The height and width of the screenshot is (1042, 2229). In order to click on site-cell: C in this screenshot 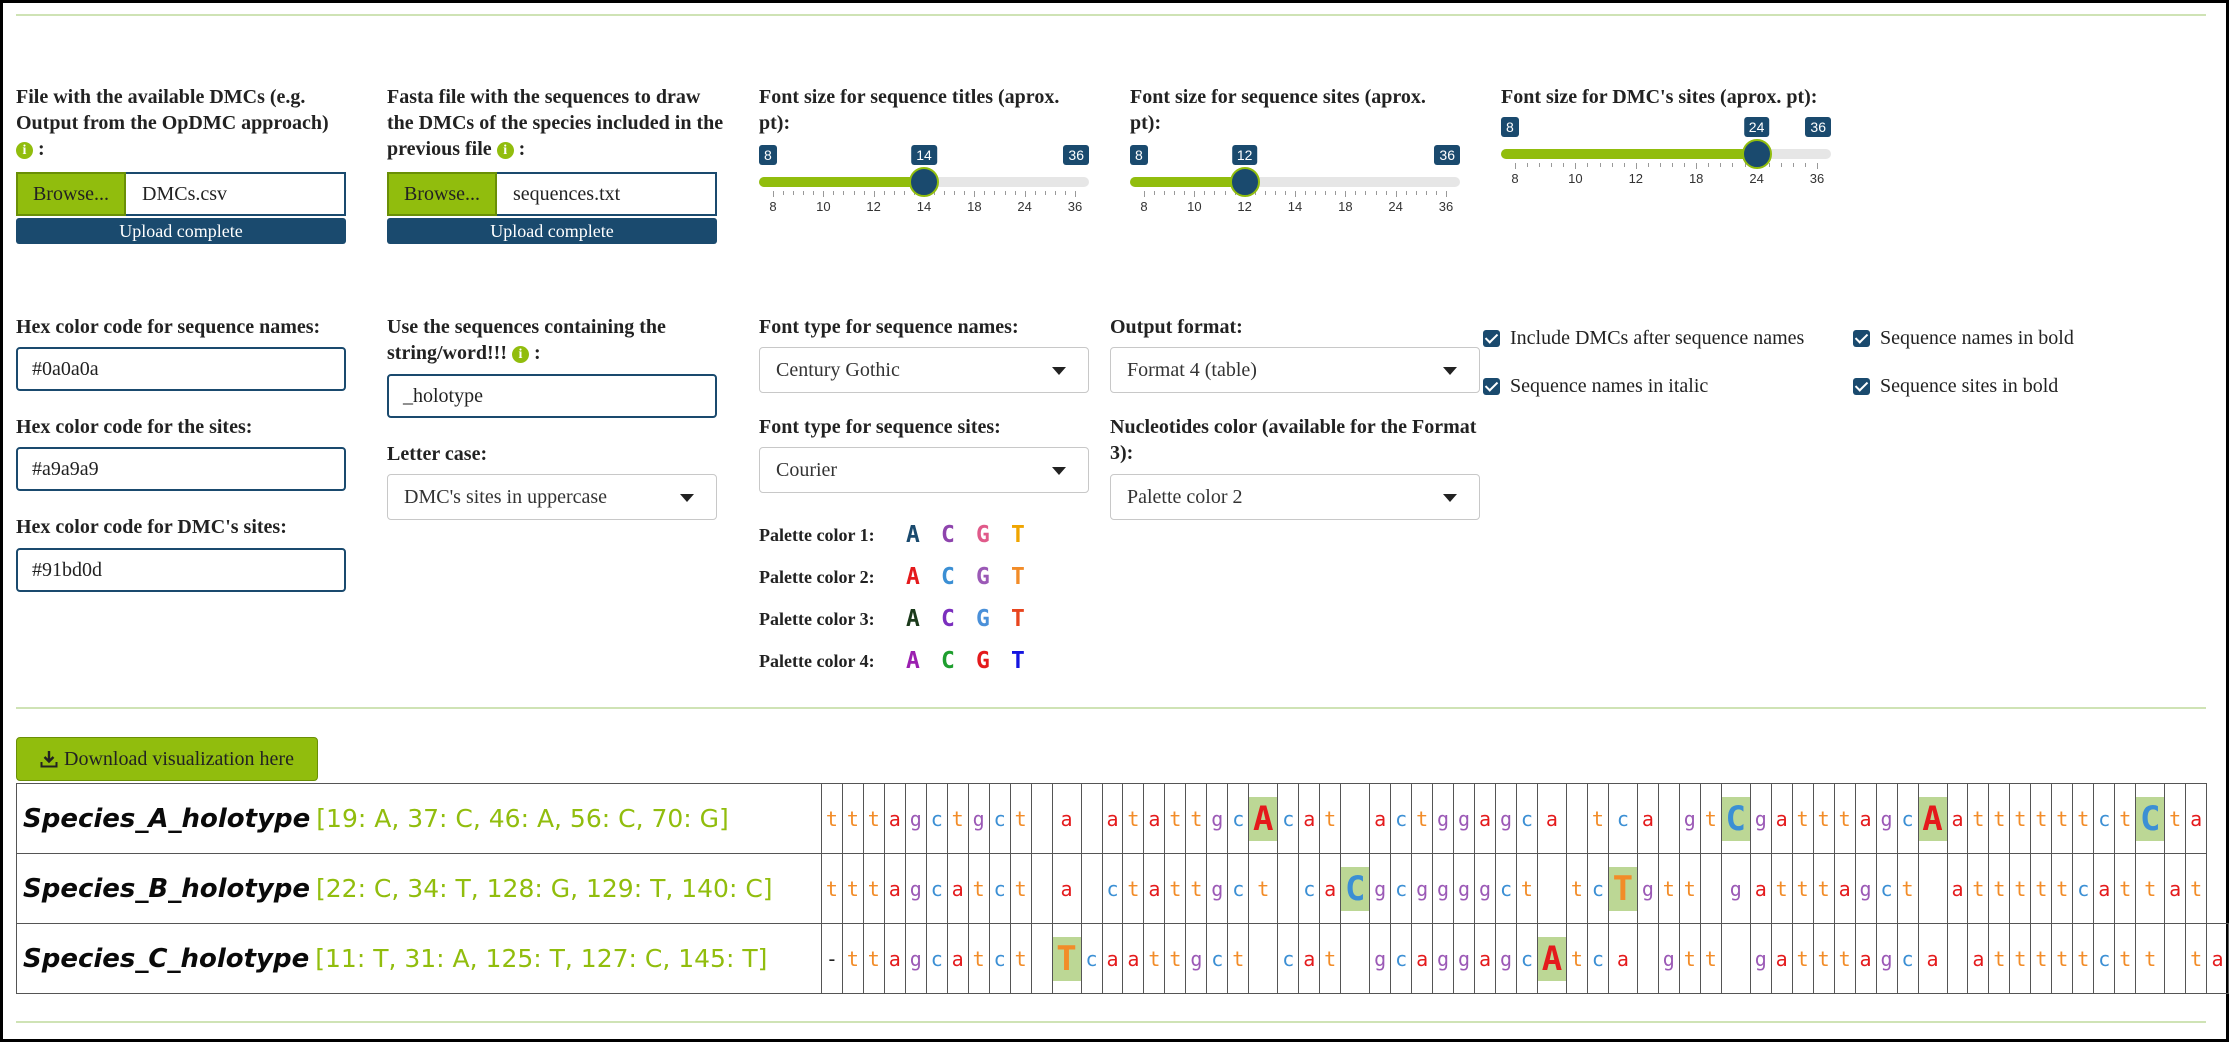, I will do `click(1355, 888)`.